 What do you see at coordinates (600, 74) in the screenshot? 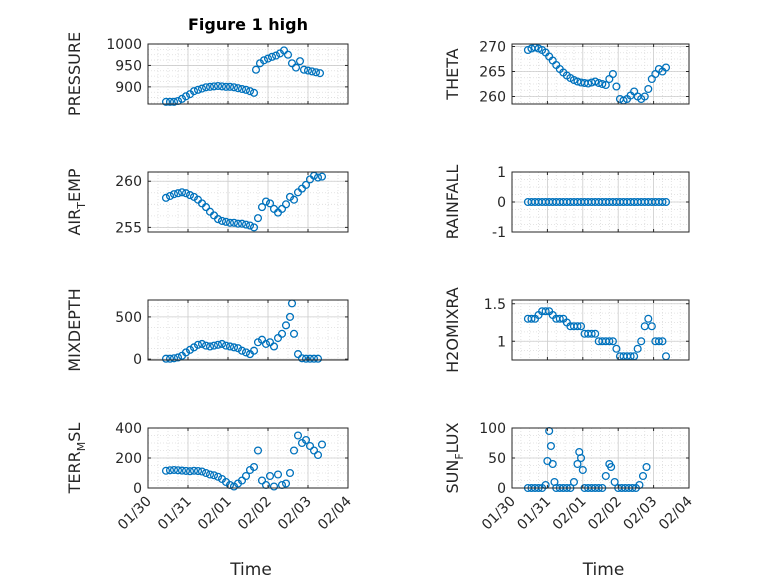
I see `axes-box` at bounding box center [600, 74].